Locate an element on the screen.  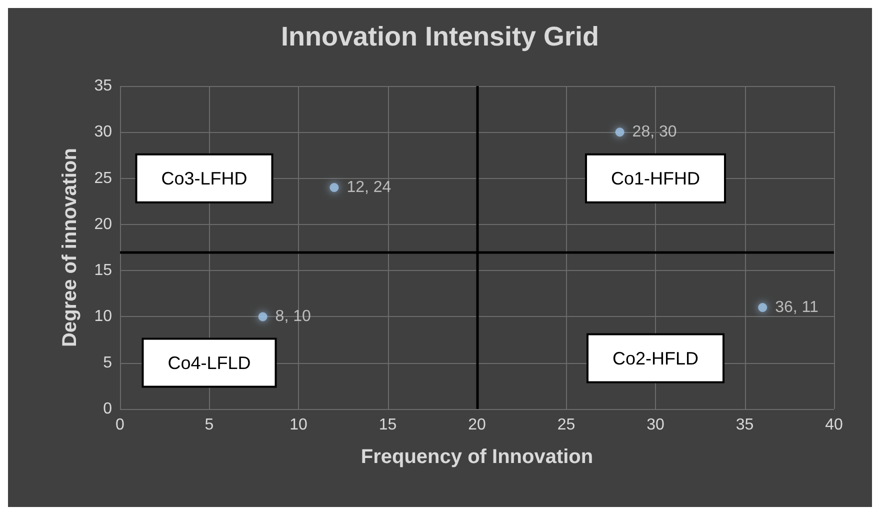
y-tick-label: 25 is located at coordinates (103, 178).